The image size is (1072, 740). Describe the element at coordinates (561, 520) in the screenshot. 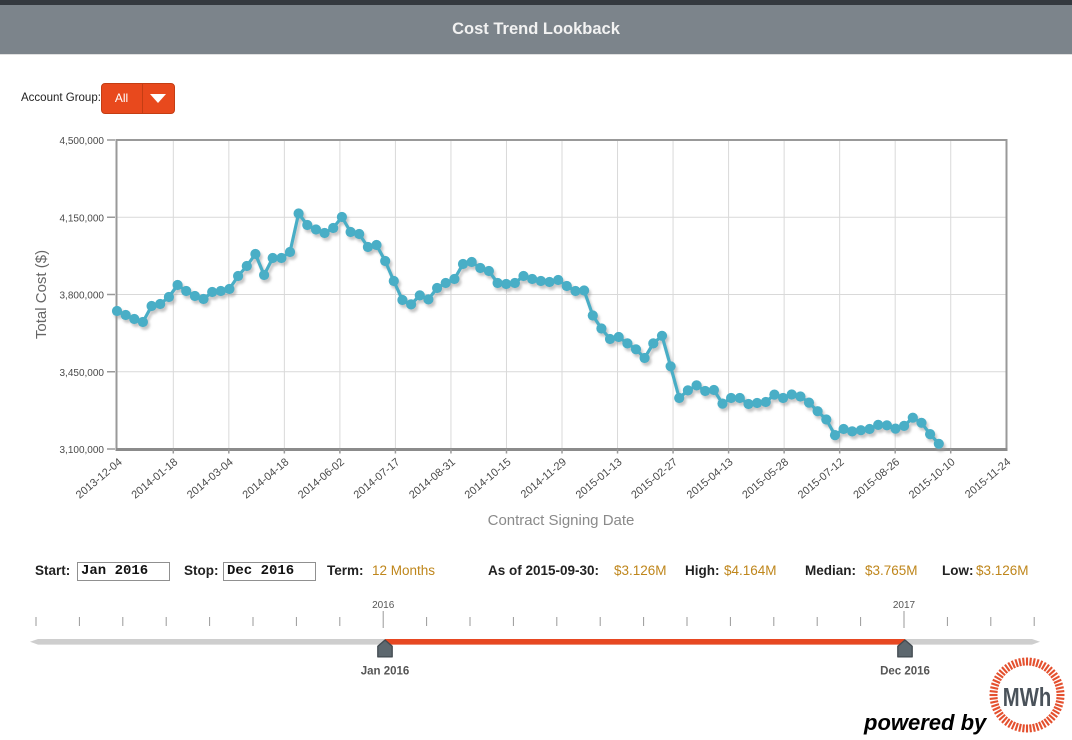

I see `svg-text: Contract Signing Date` at that location.